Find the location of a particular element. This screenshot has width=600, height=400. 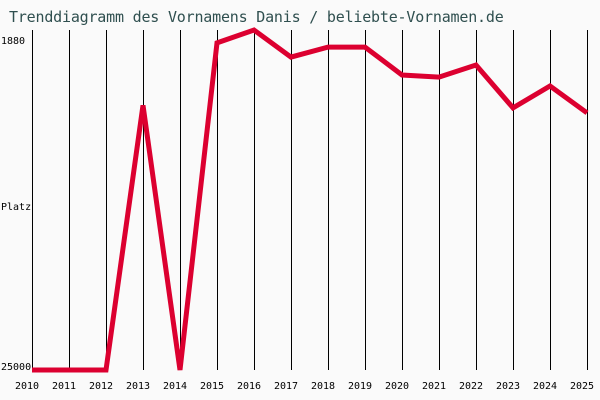

x-tick-label: 2018 is located at coordinates (323, 386).